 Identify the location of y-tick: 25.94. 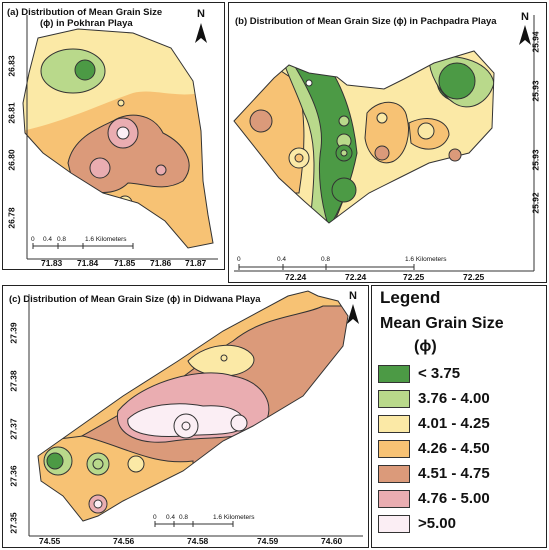
(535, 42).